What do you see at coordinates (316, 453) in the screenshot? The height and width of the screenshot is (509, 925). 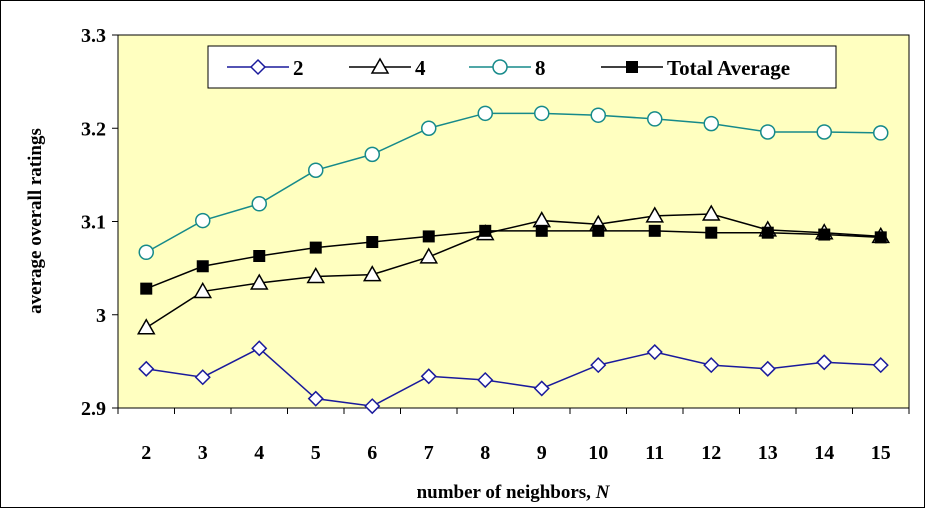 I see `x-tick-label: 5` at bounding box center [316, 453].